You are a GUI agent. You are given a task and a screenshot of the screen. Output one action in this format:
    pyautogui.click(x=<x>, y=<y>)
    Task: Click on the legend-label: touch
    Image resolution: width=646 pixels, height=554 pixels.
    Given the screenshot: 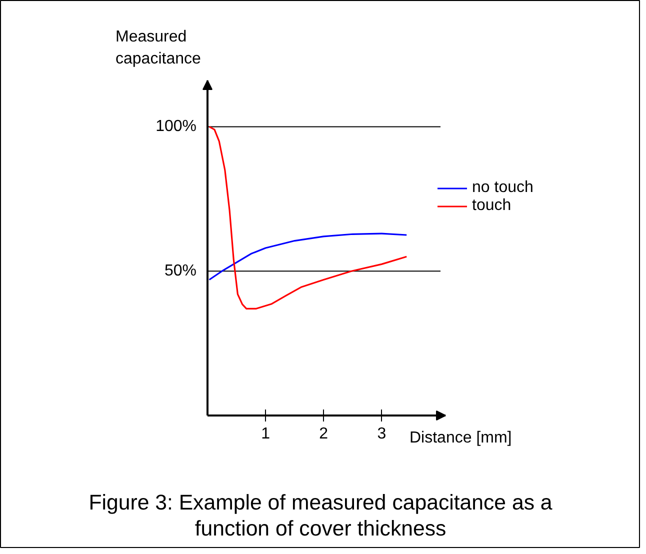 What is the action you would take?
    pyautogui.click(x=492, y=206)
    